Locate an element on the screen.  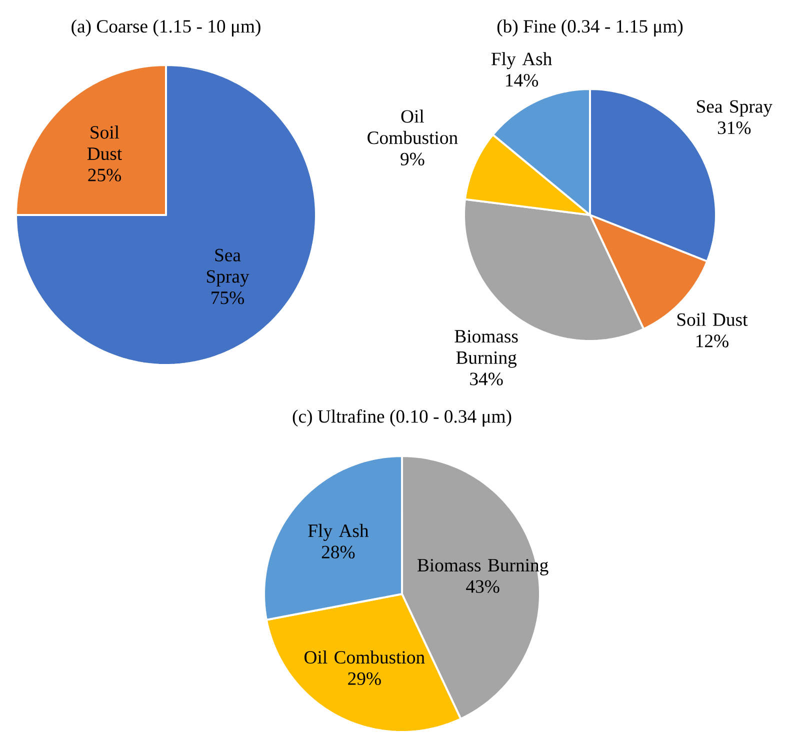
chart-title: (b) Fine (0.34 - 1.15 μm) is located at coordinates (590, 28).